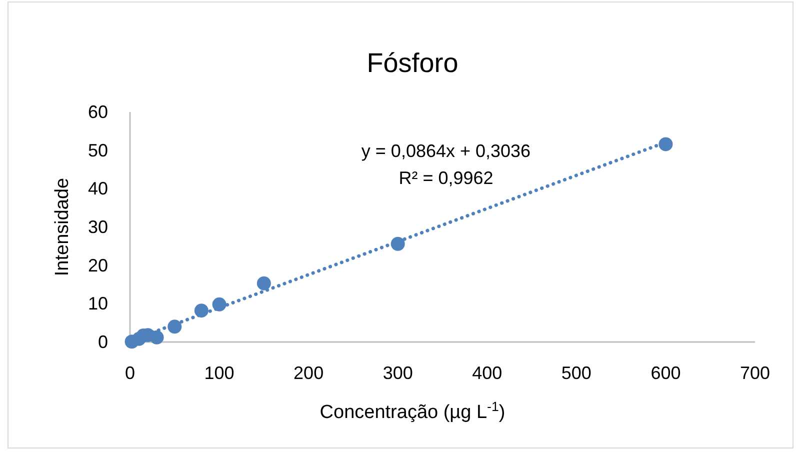  I want to click on x-tick-label: 0, so click(130, 373).